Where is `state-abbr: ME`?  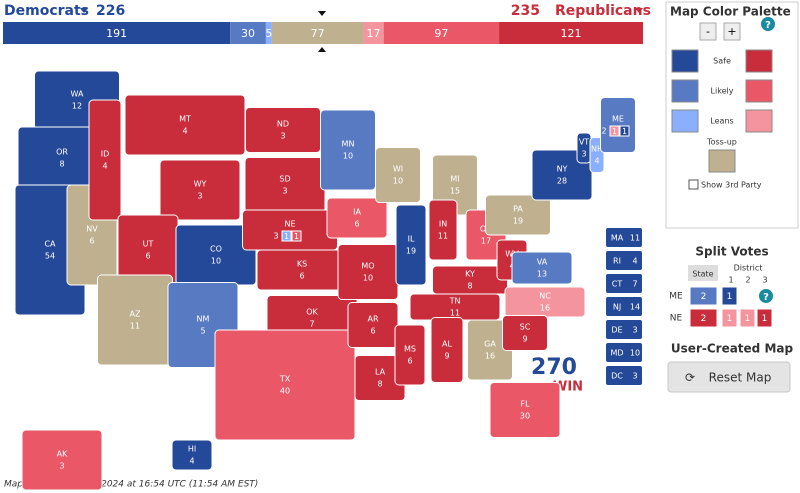
state-abbr: ME is located at coordinates (618, 119).